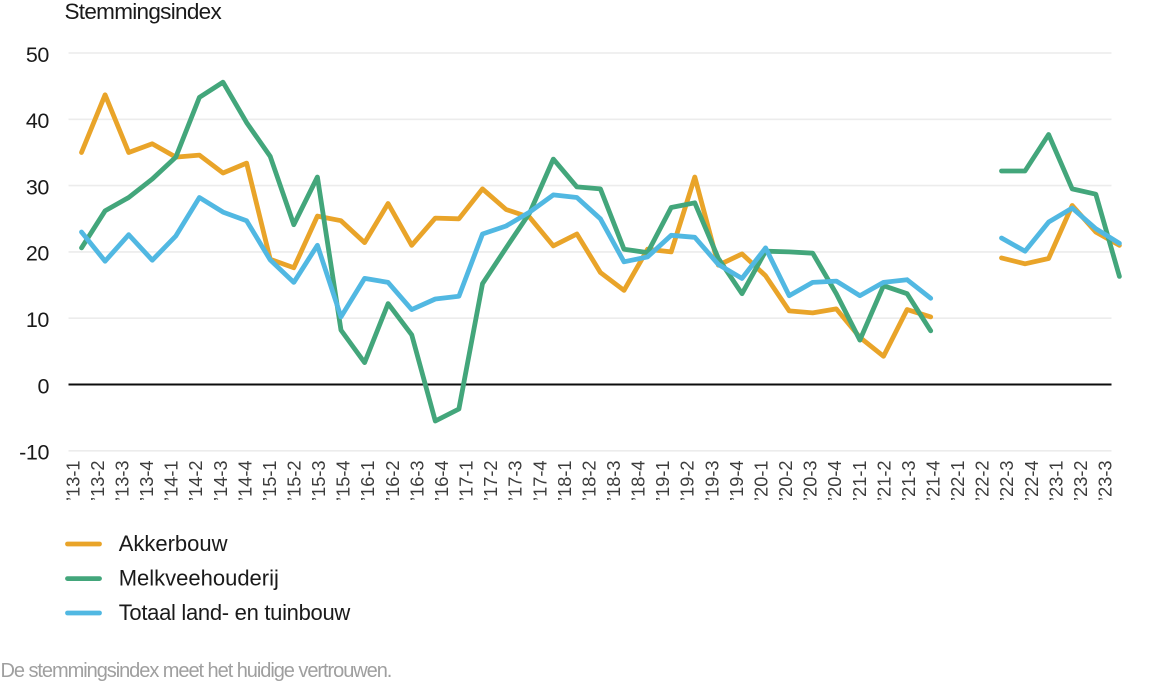 This screenshot has width=1158, height=698. What do you see at coordinates (199, 577) in the screenshot?
I see `svg-text: Melkveehouderij` at bounding box center [199, 577].